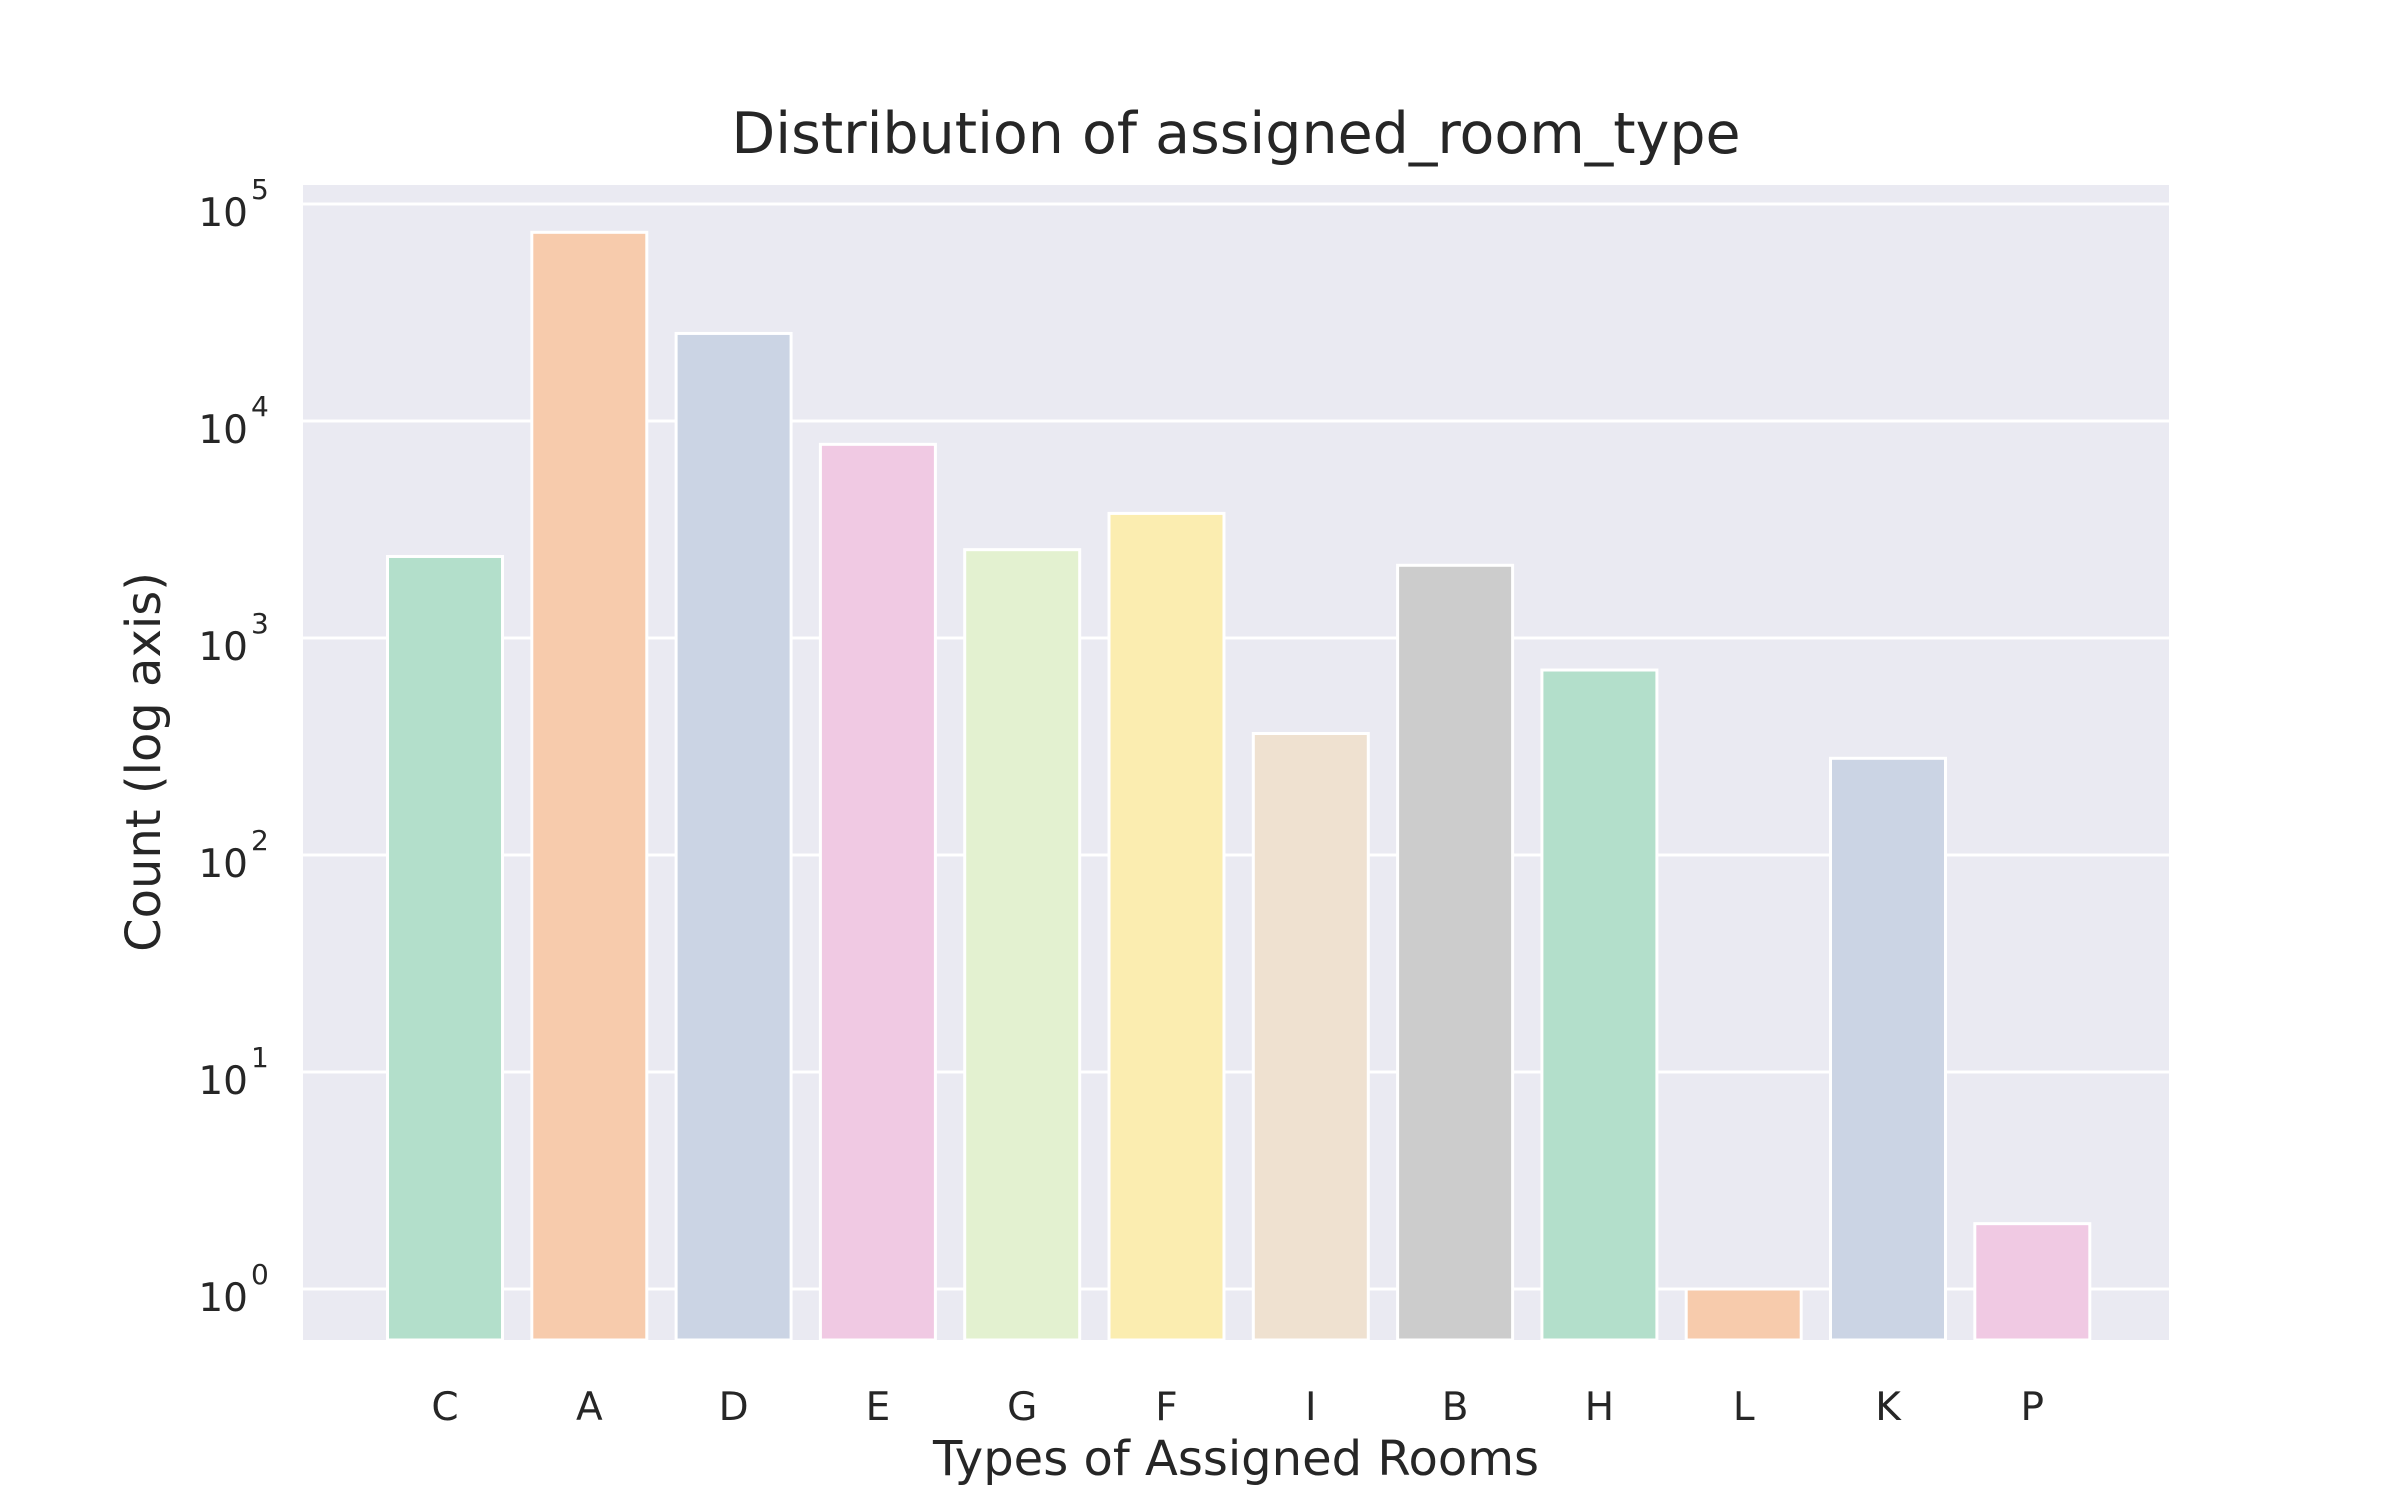 This screenshot has width=2400, height=1500. I want to click on y-tick-exponent: 3, so click(260, 623).